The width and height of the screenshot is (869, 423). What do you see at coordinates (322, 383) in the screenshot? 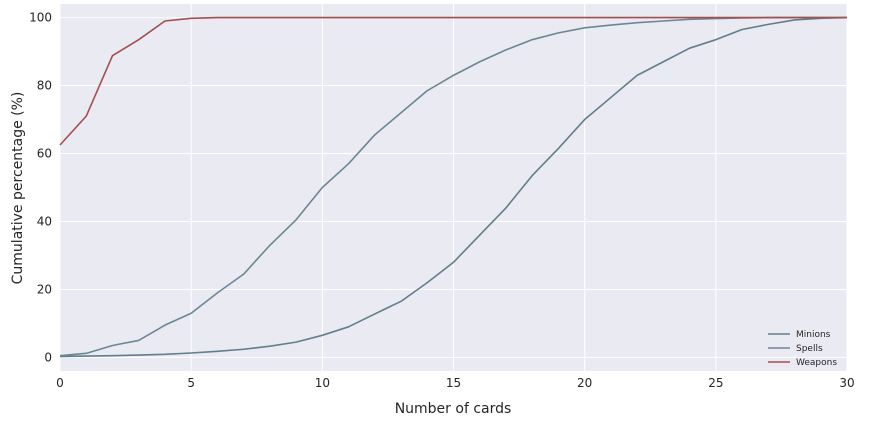
I see `x-tick-label: 10` at bounding box center [322, 383].